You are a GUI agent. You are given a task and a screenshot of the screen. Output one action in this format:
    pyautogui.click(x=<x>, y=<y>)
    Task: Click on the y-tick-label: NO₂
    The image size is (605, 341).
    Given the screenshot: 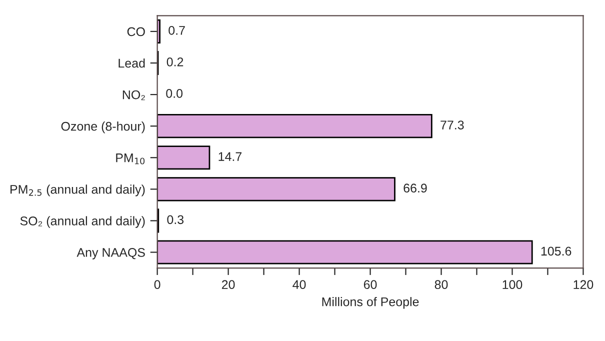 What is the action you would take?
    pyautogui.click(x=133, y=95)
    